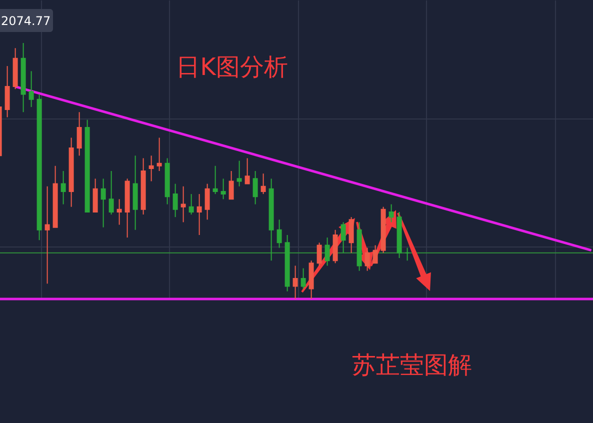 The width and height of the screenshot is (593, 423). I want to click on text: 苏芷莹图解, so click(412, 365).